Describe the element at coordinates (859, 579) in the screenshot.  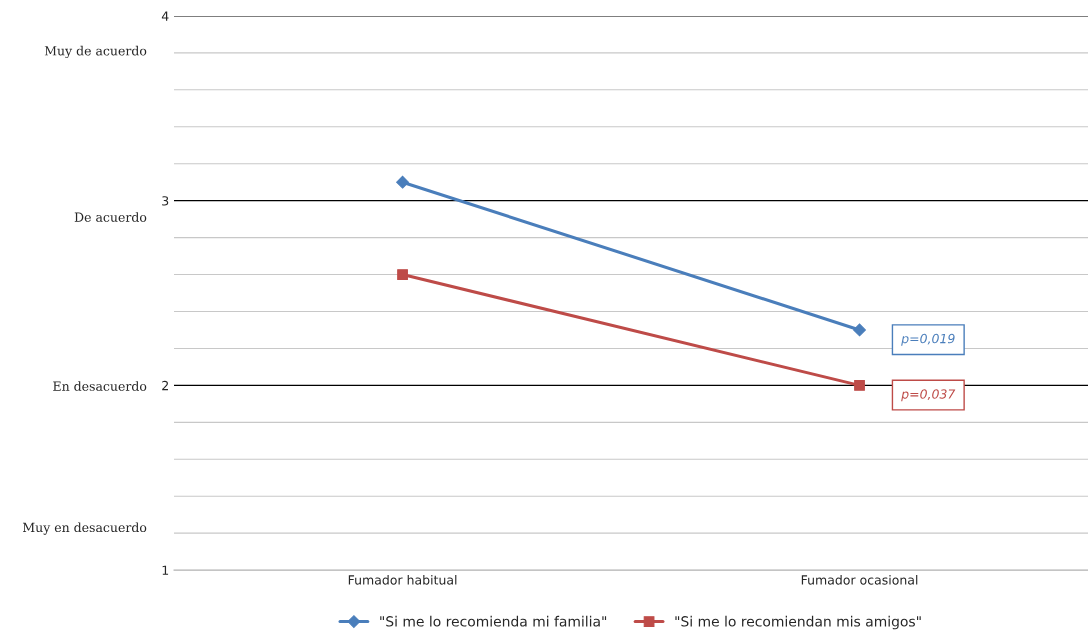
I see `x-tick-label: Fumador ocasional` at that location.